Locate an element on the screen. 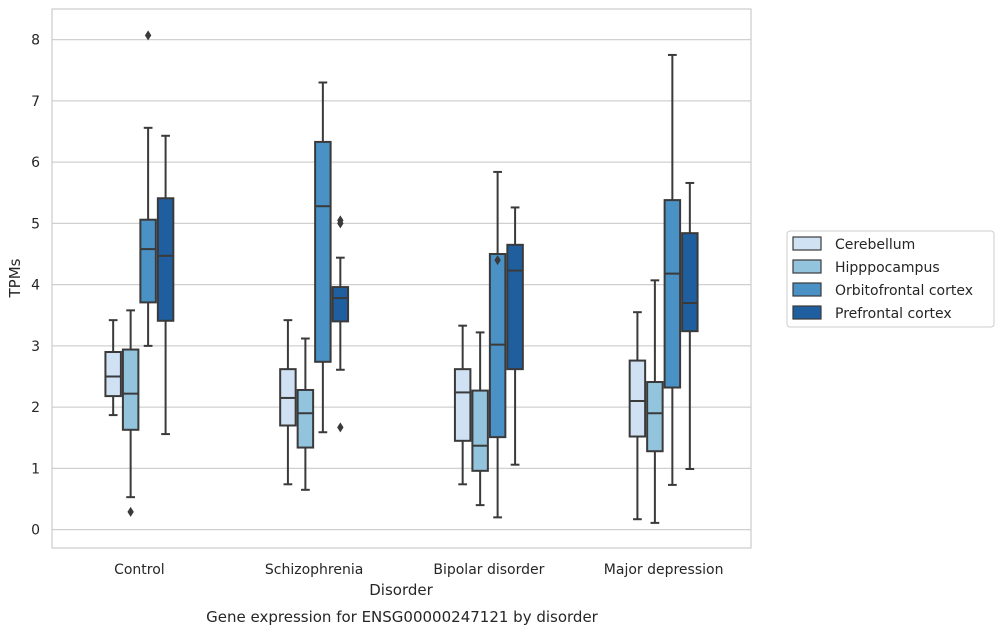 The width and height of the screenshot is (1003, 634). y-tick-label: 8 is located at coordinates (35, 41).